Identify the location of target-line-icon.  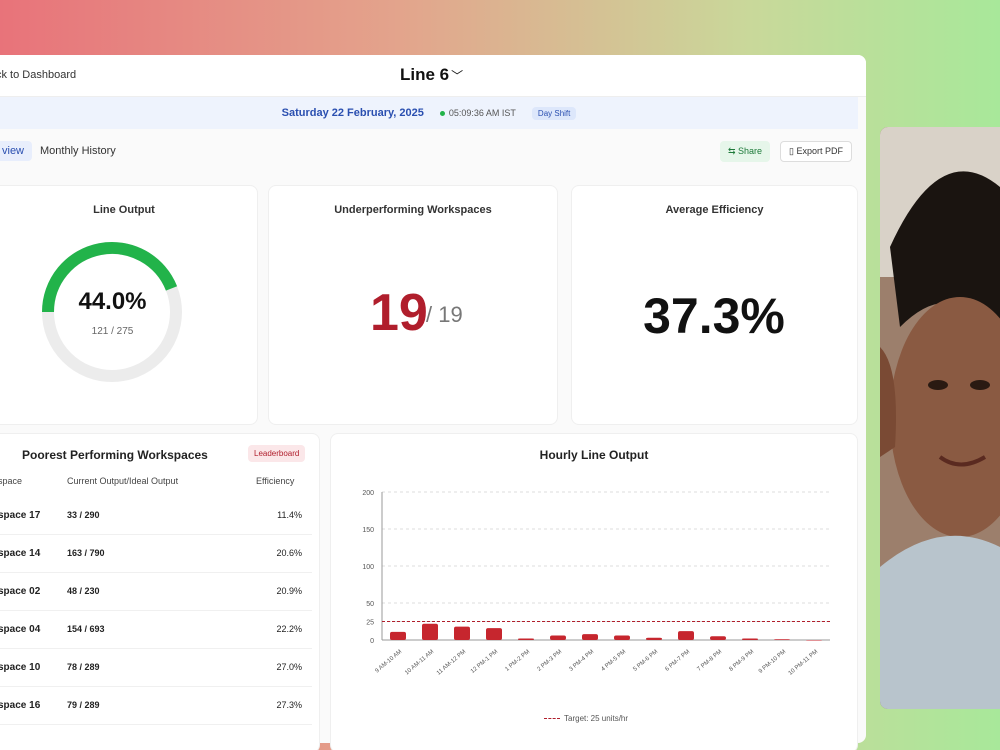
(552, 718).